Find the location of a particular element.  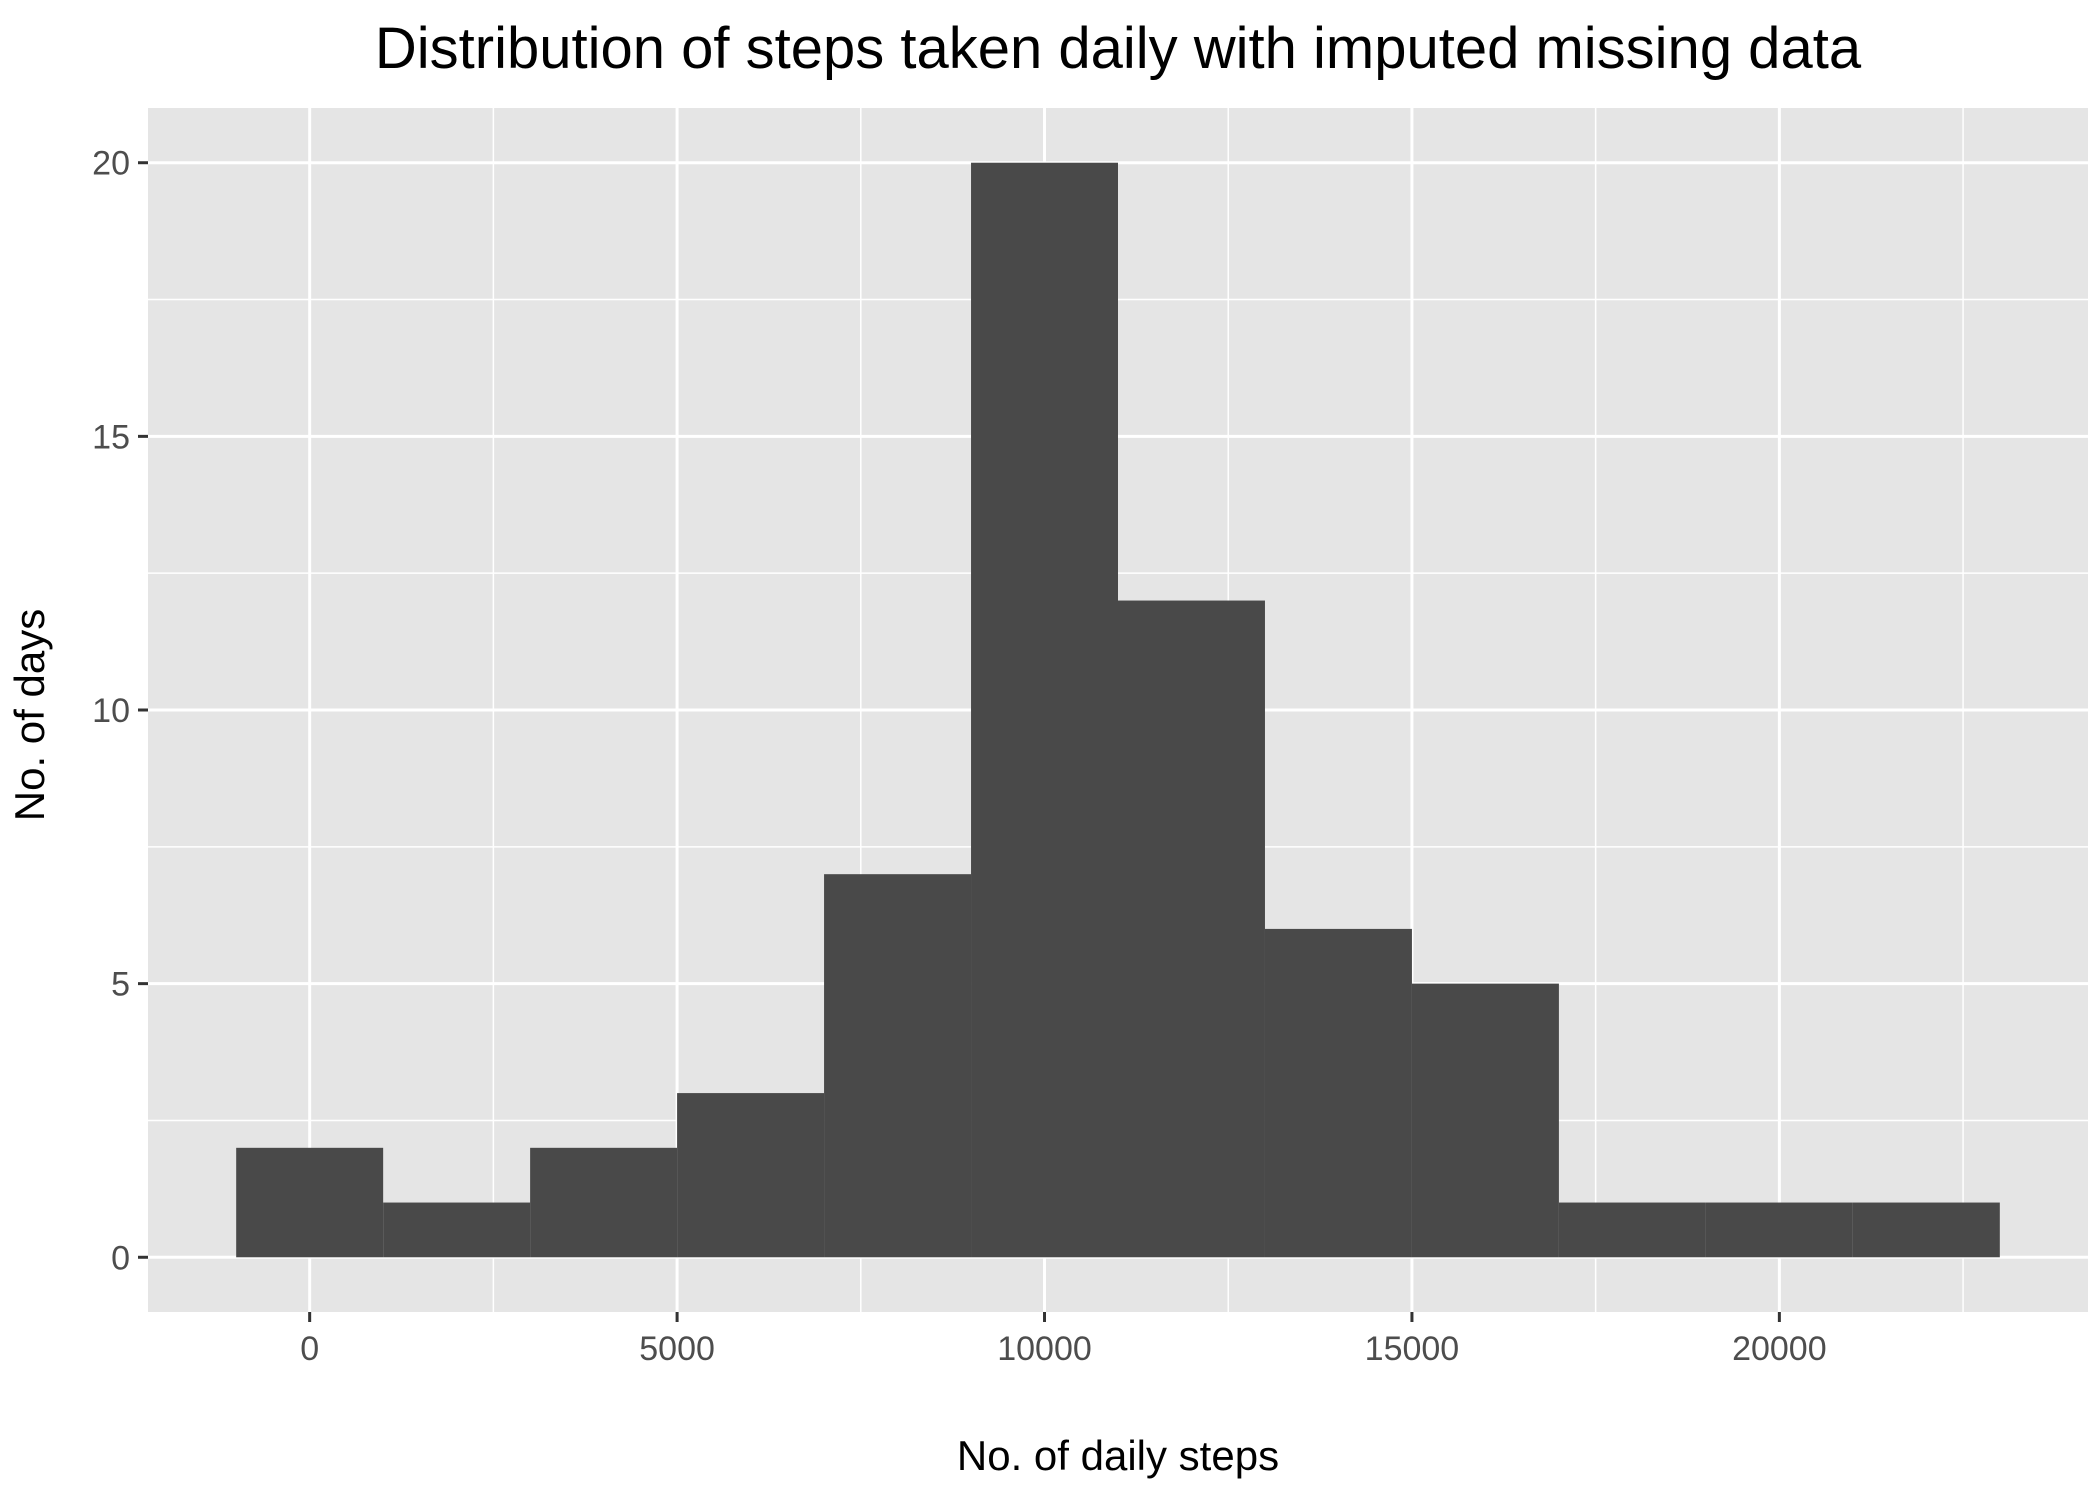

y-tick-label: 0 is located at coordinates (120, 1258).